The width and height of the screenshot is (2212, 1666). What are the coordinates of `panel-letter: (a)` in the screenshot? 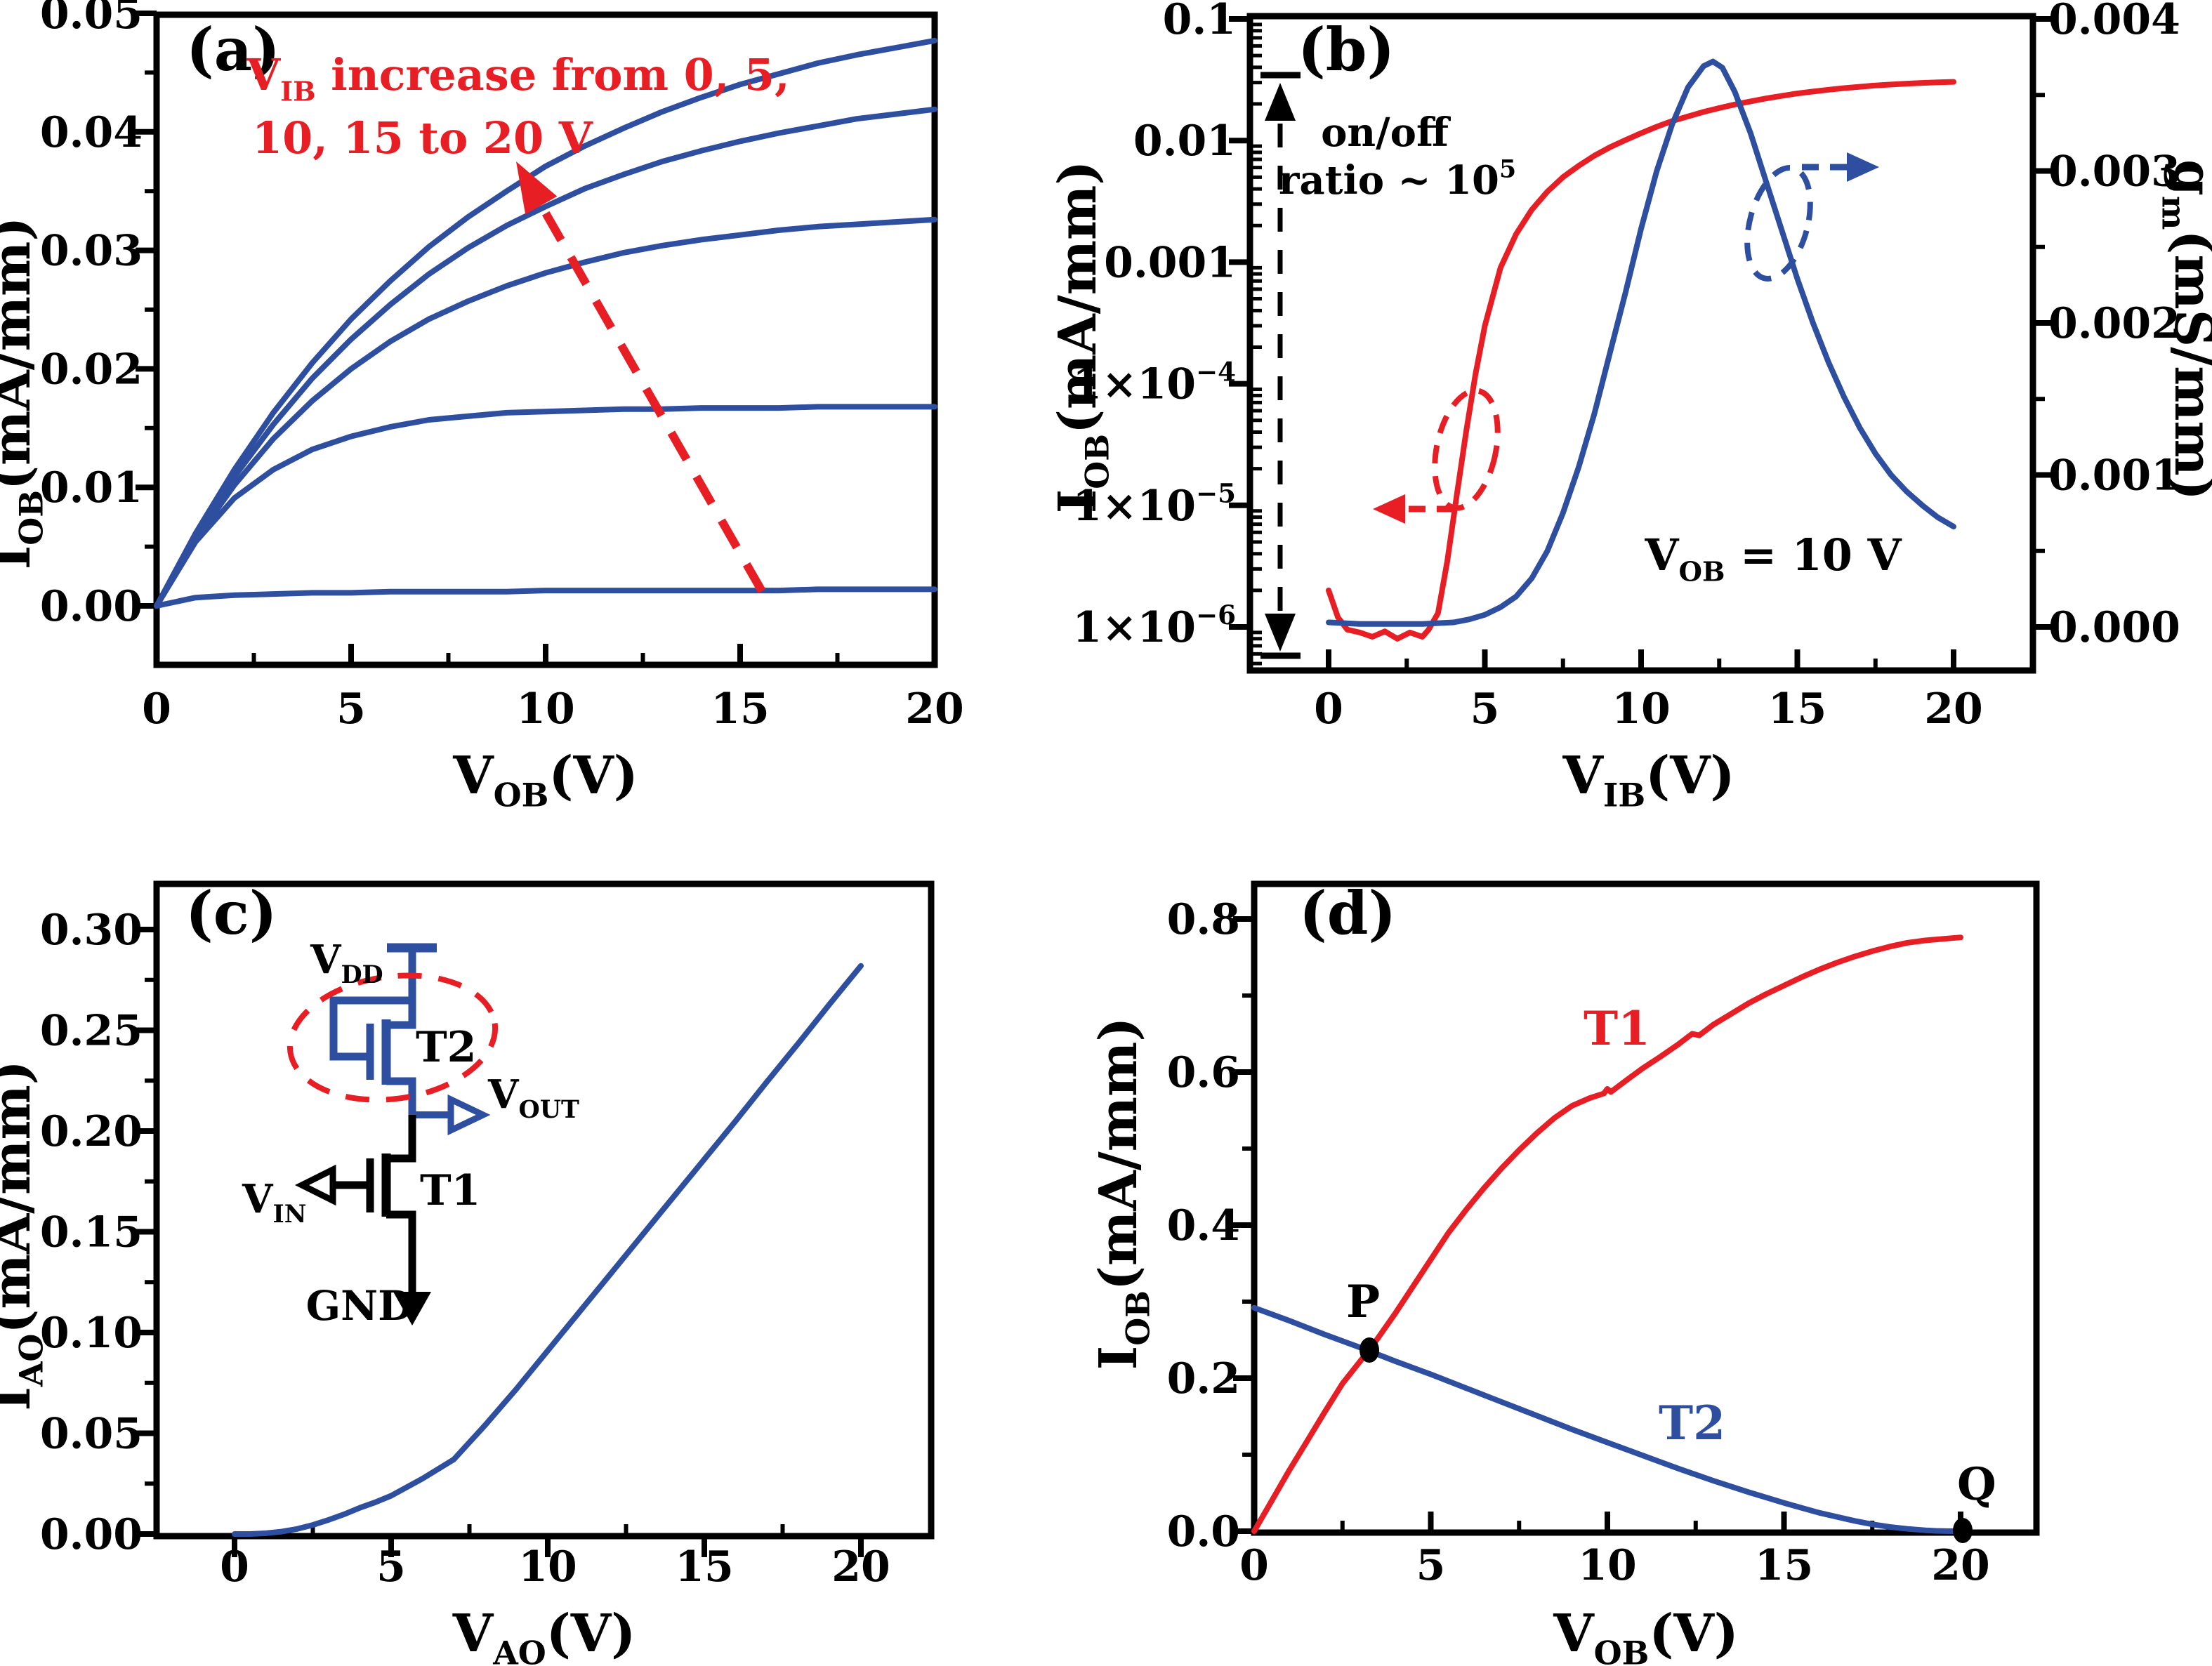 It's located at (233, 50).